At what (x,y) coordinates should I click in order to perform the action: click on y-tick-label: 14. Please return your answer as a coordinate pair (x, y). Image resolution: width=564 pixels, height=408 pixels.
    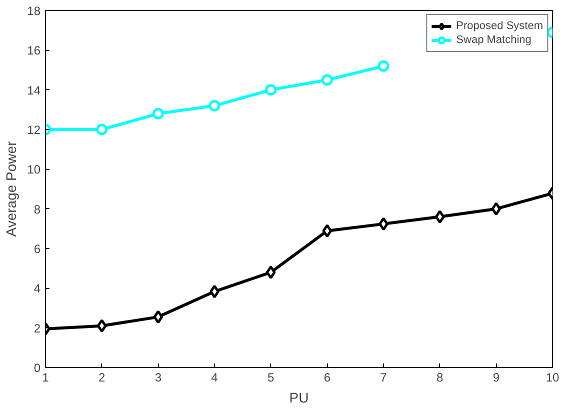
    Looking at the image, I should click on (34, 90).